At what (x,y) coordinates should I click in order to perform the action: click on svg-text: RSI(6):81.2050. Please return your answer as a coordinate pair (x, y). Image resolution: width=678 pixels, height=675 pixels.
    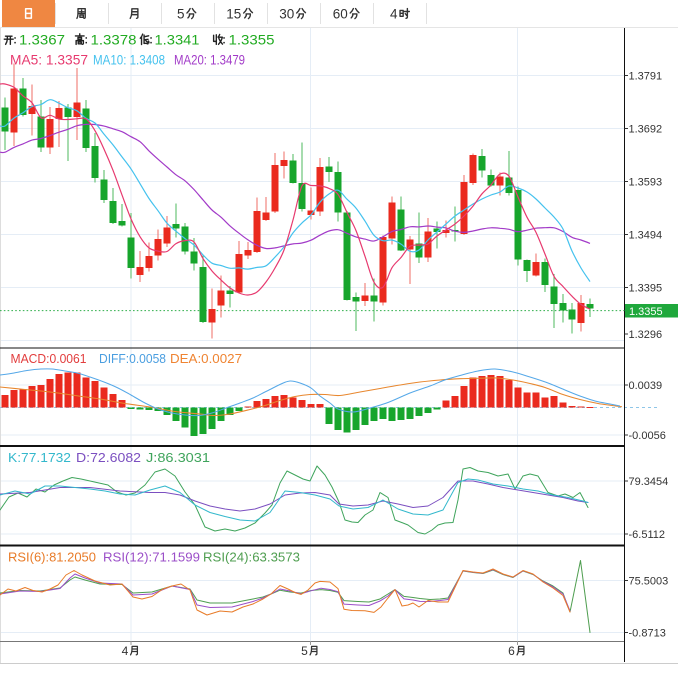
    Looking at the image, I should click on (52, 557).